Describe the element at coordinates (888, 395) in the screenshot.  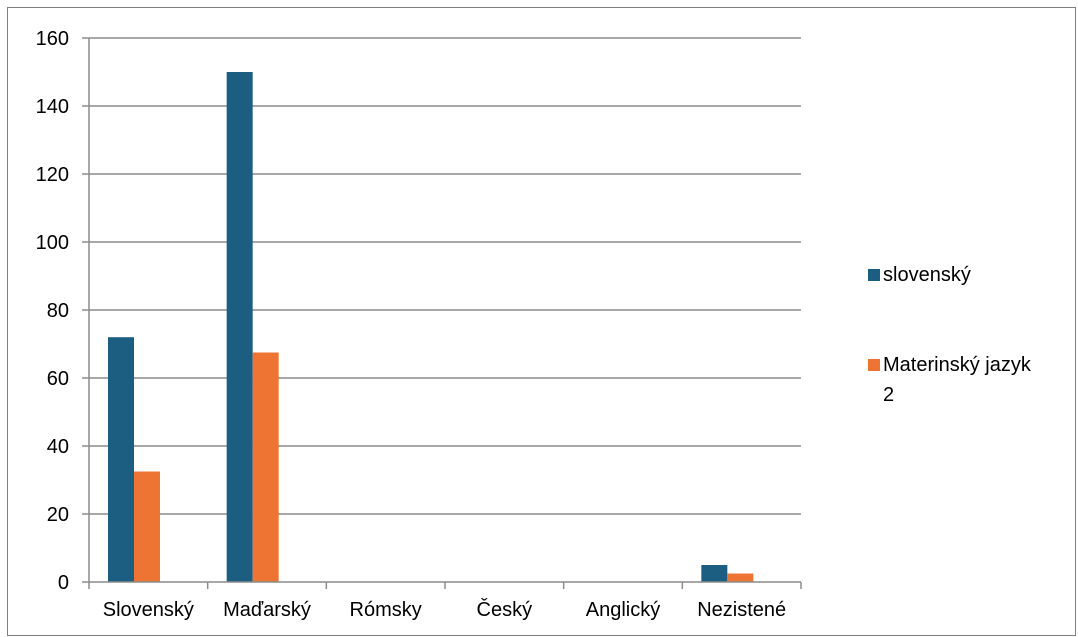
I see `legend-label: 2` at that location.